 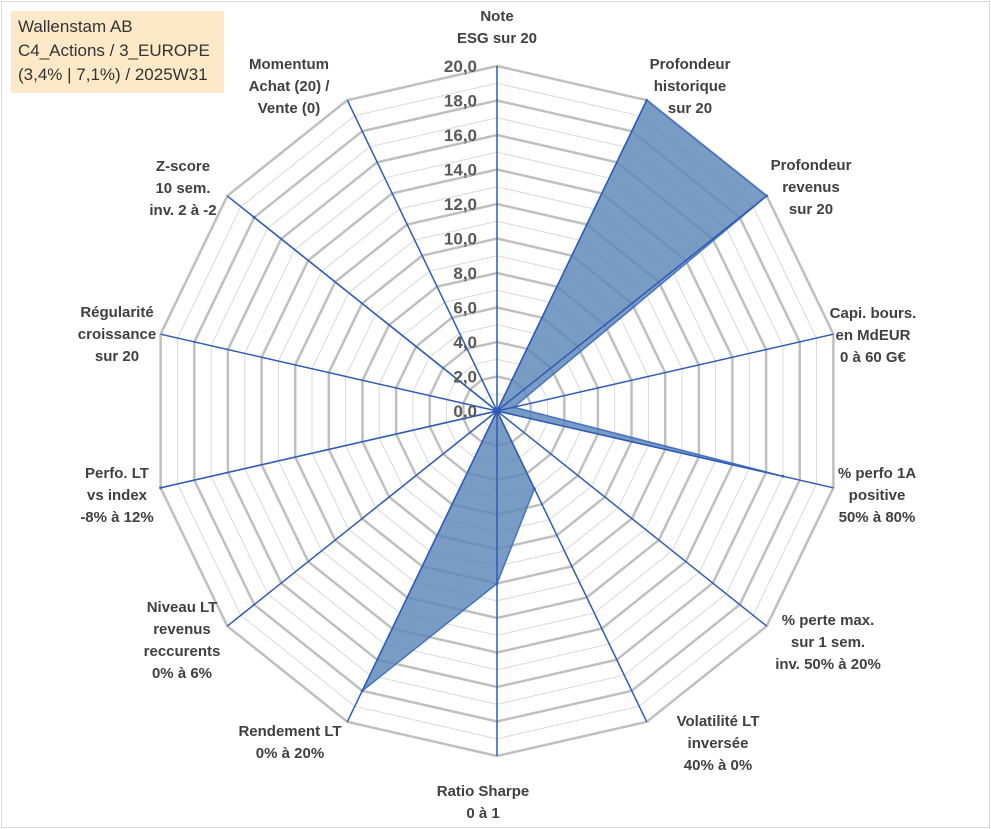 I want to click on category-label-line: vs index, so click(x=117, y=495).